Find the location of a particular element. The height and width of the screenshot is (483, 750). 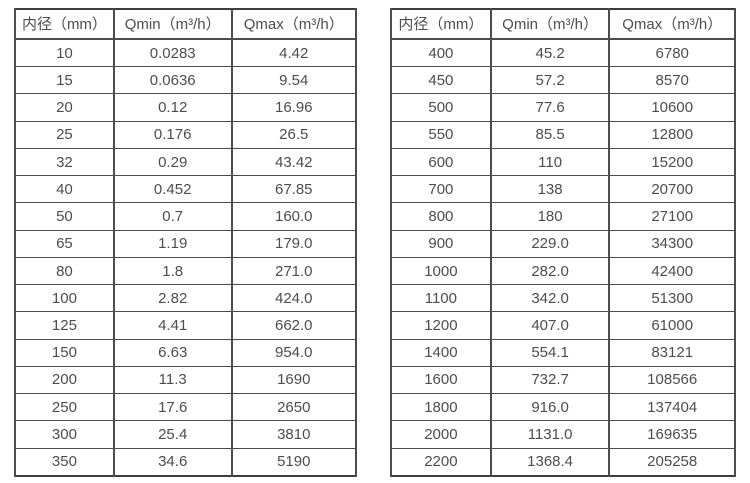

table-row: 32 0.29 43.42 is located at coordinates (186, 162).